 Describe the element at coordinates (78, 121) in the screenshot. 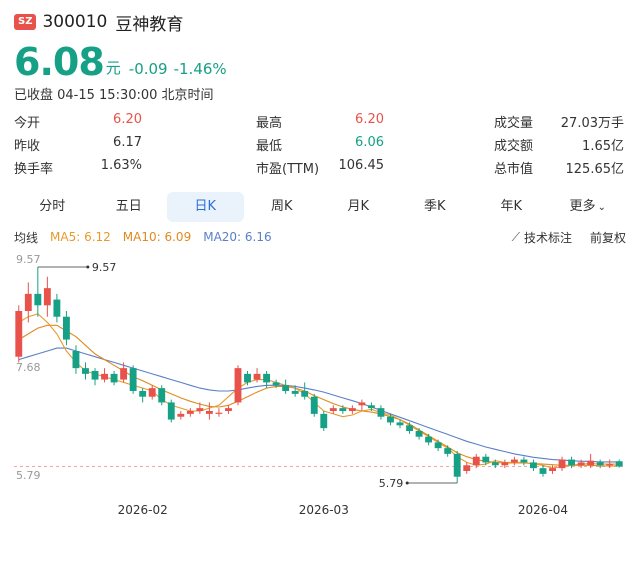

I see `stat-item: 今开 6.20` at that location.